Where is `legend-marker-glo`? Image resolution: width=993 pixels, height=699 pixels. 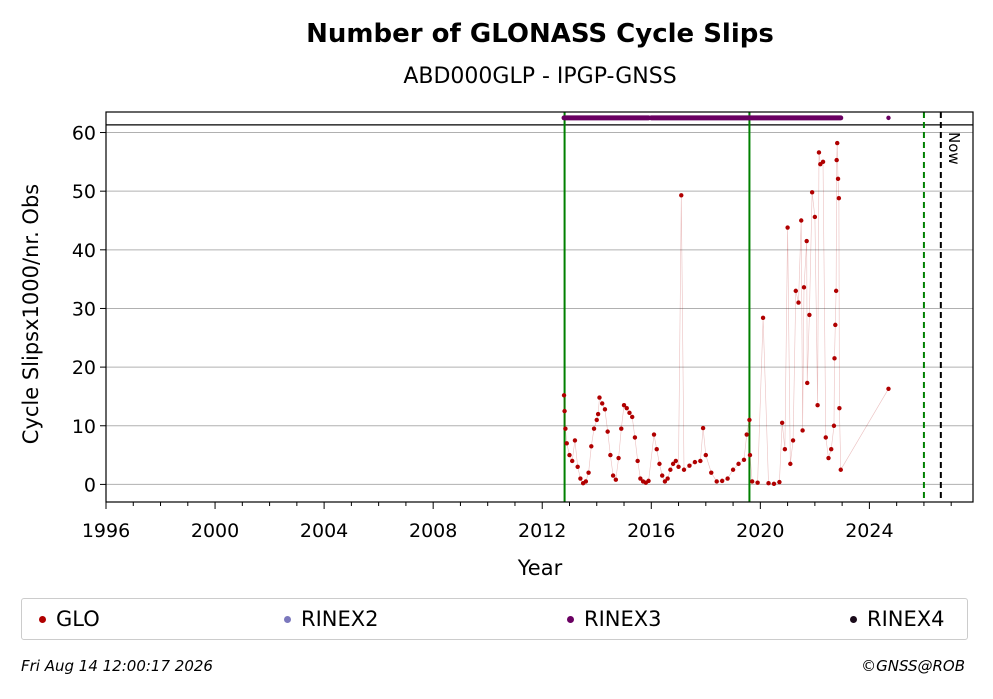 legend-marker-glo is located at coordinates (42, 619).